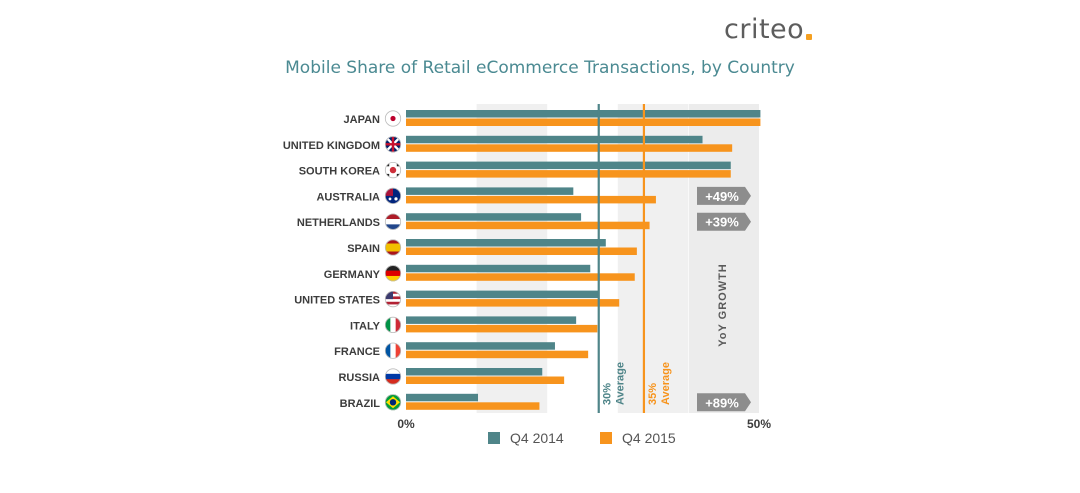 This screenshot has width=1080, height=493. Describe the element at coordinates (569, 148) in the screenshot. I see `bar-united-kingdom-q4-2015` at that location.